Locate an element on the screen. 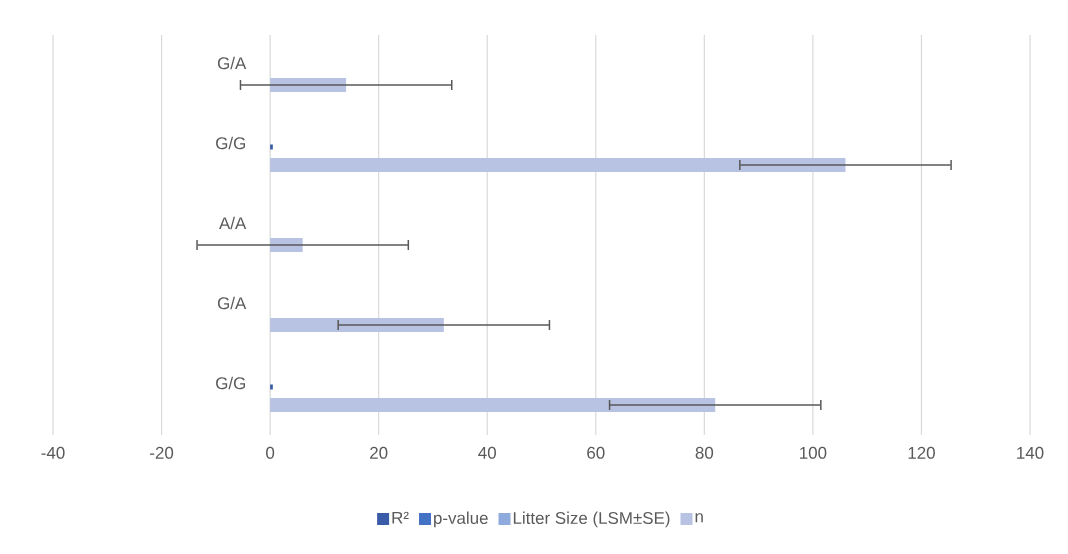  x-tick-label: -40 is located at coordinates (53, 452).